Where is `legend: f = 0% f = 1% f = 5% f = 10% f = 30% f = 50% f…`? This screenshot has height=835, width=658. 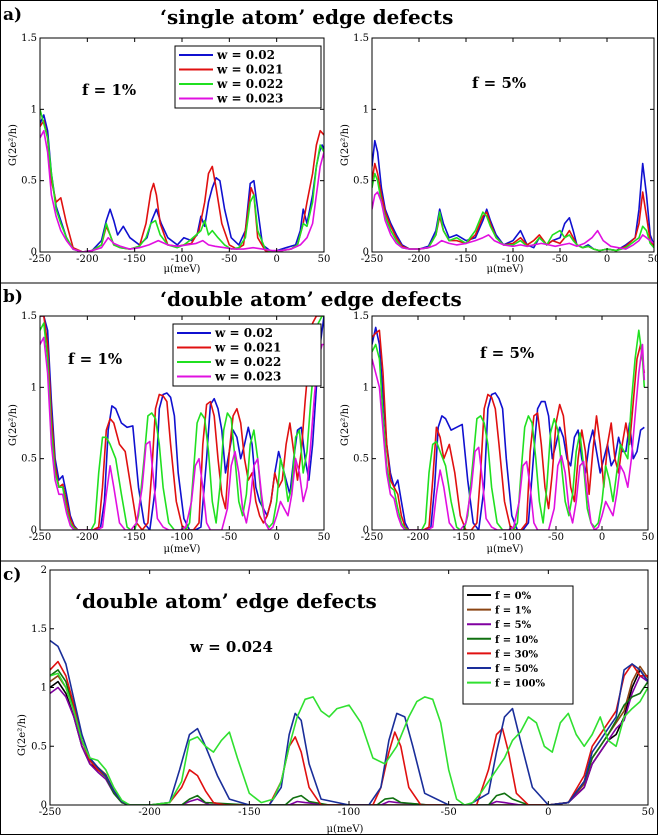 legend: f = 0% f = 1% f = 5% f = 10% f = 30% f = 50% f… is located at coordinates (518, 645).